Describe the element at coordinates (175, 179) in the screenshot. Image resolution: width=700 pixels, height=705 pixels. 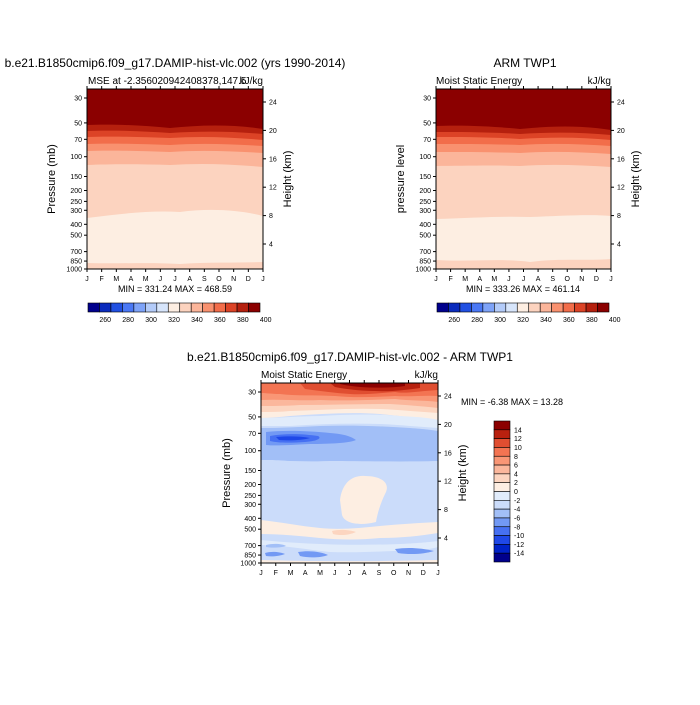
I see `panel-model-field` at that location.